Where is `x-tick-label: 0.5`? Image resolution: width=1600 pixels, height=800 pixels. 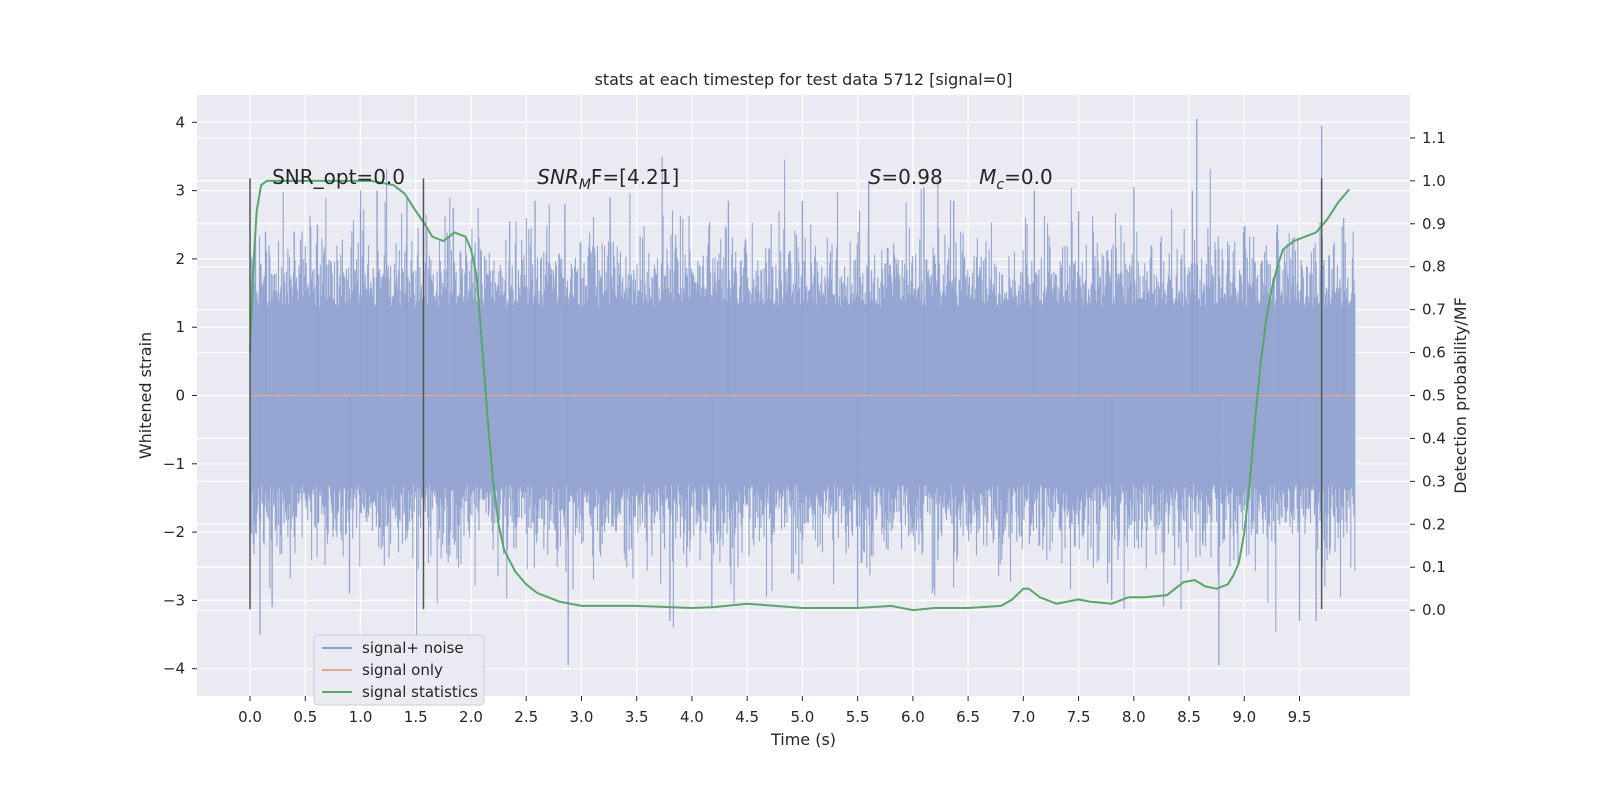 x-tick-label: 0.5 is located at coordinates (305, 717).